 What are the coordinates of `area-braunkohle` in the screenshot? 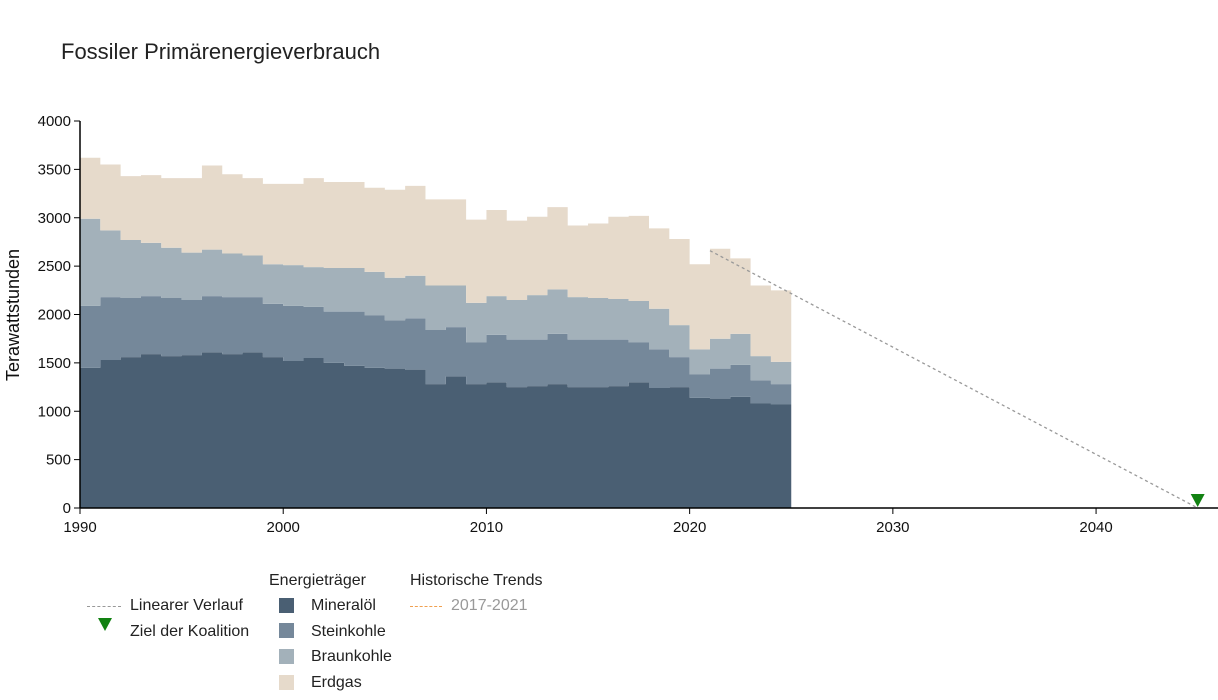 It's located at (436, 301).